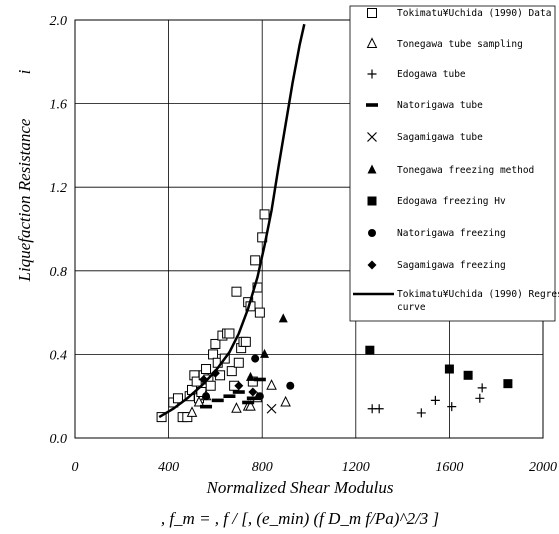 This screenshot has height=534, width=559. What do you see at coordinates (440, 105) in the screenshot?
I see `legend-label: Natorigawa tube` at bounding box center [440, 105].